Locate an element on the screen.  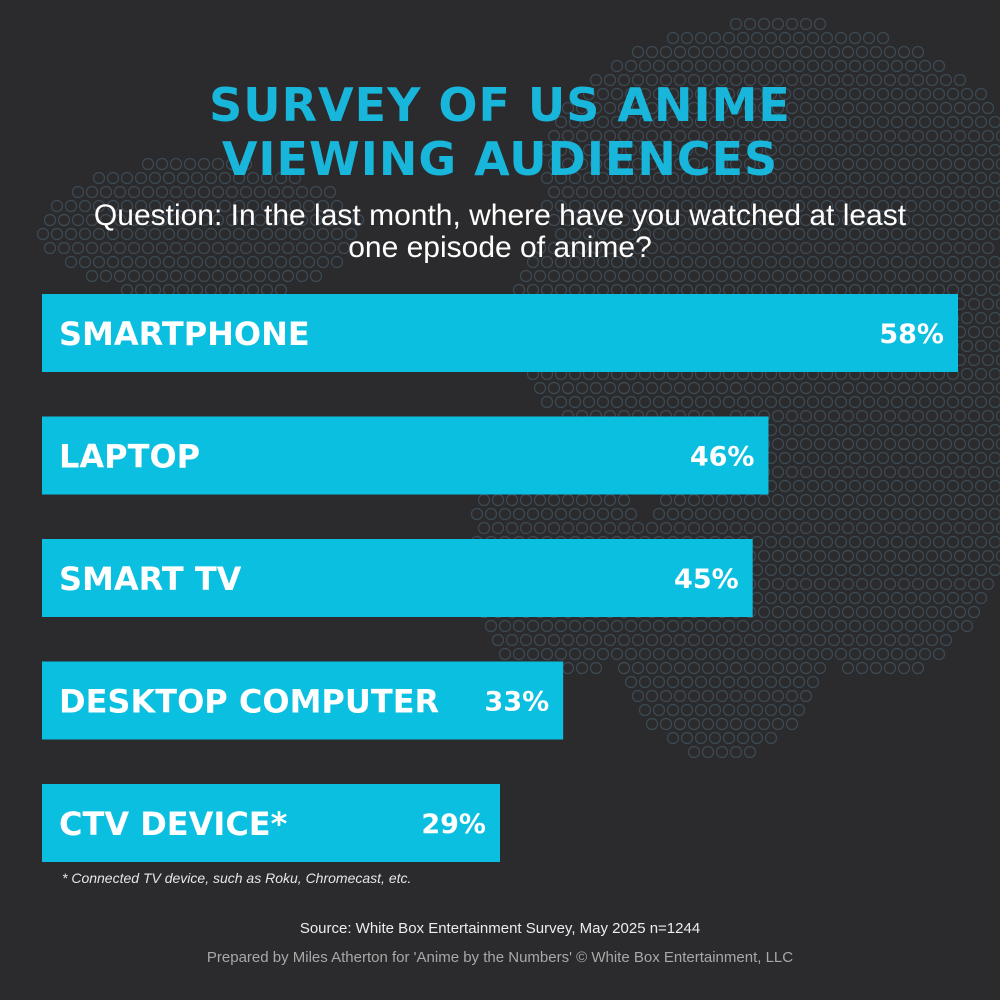
bar-group: LAPTOP 46% is located at coordinates (405, 455).